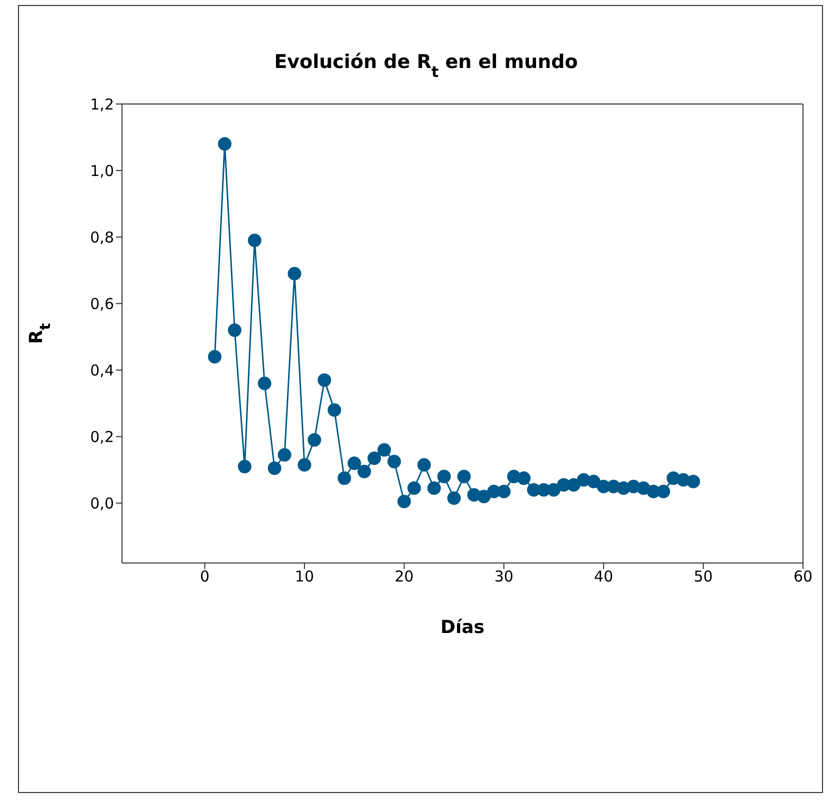 The image size is (831, 801). What do you see at coordinates (404, 577) in the screenshot?
I see `x-tick-label: 20` at bounding box center [404, 577].